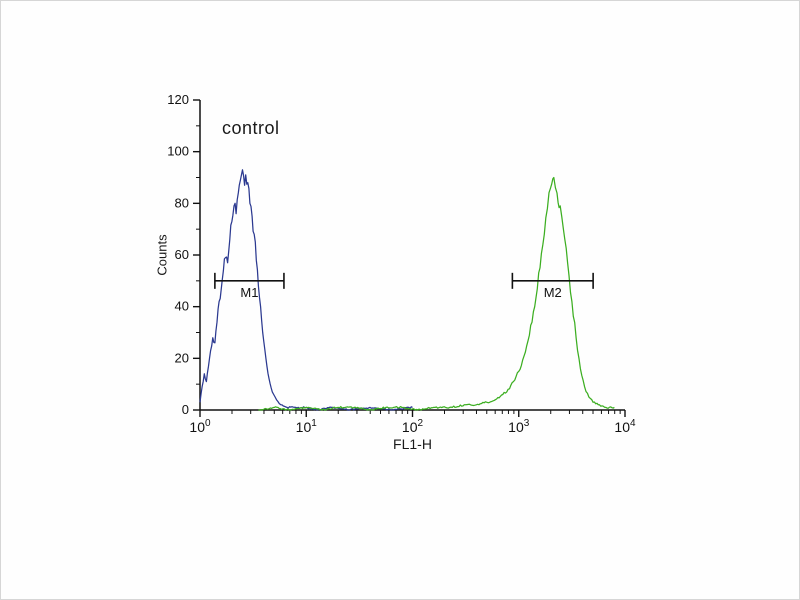  I want to click on x-axis-ticks: 100 101 102 103 104, so click(412, 422).